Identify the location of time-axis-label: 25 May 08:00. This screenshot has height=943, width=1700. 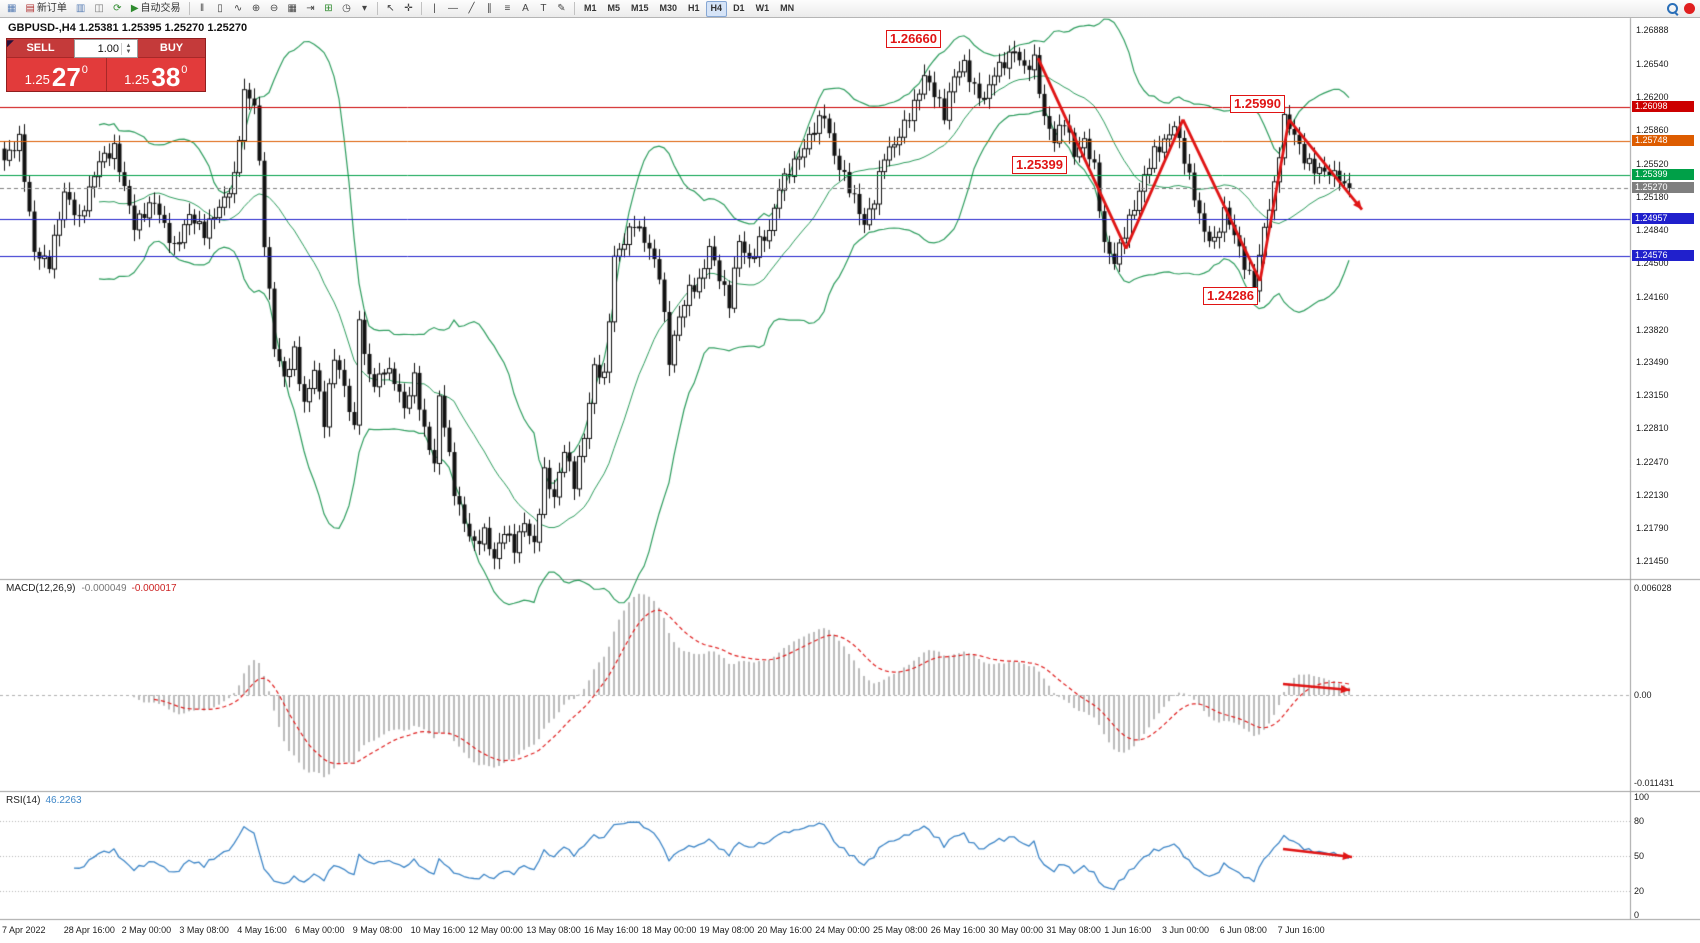
(900, 930).